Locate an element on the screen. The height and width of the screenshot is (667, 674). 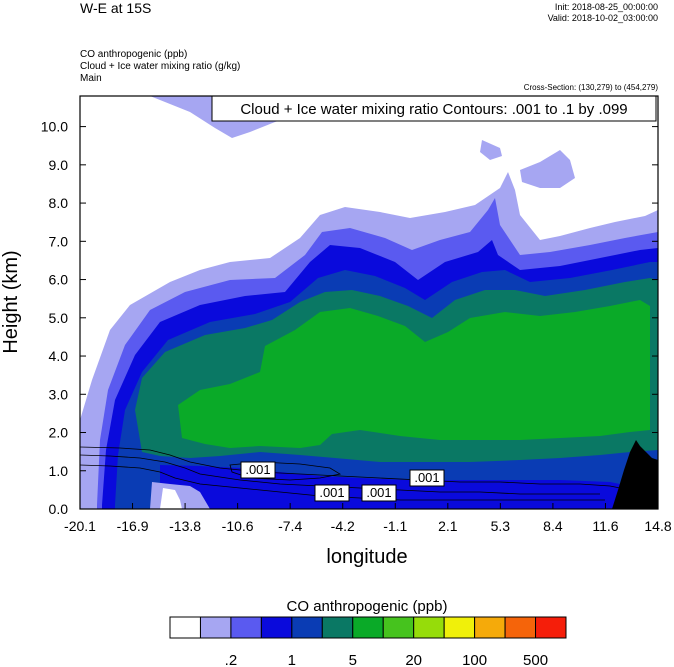
y-tick-label: 0.0 is located at coordinates (59, 509).